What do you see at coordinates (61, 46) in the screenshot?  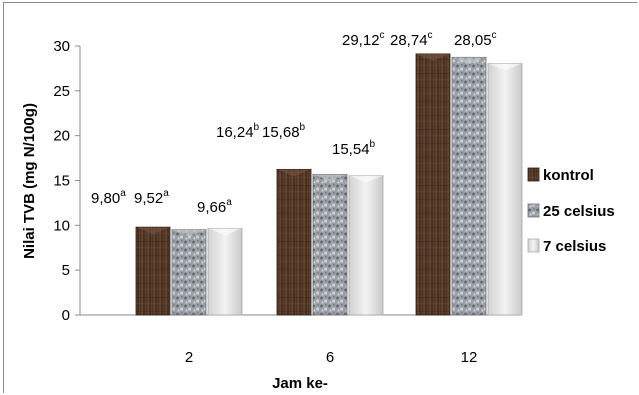 I see `y-tick-label: 30` at bounding box center [61, 46].